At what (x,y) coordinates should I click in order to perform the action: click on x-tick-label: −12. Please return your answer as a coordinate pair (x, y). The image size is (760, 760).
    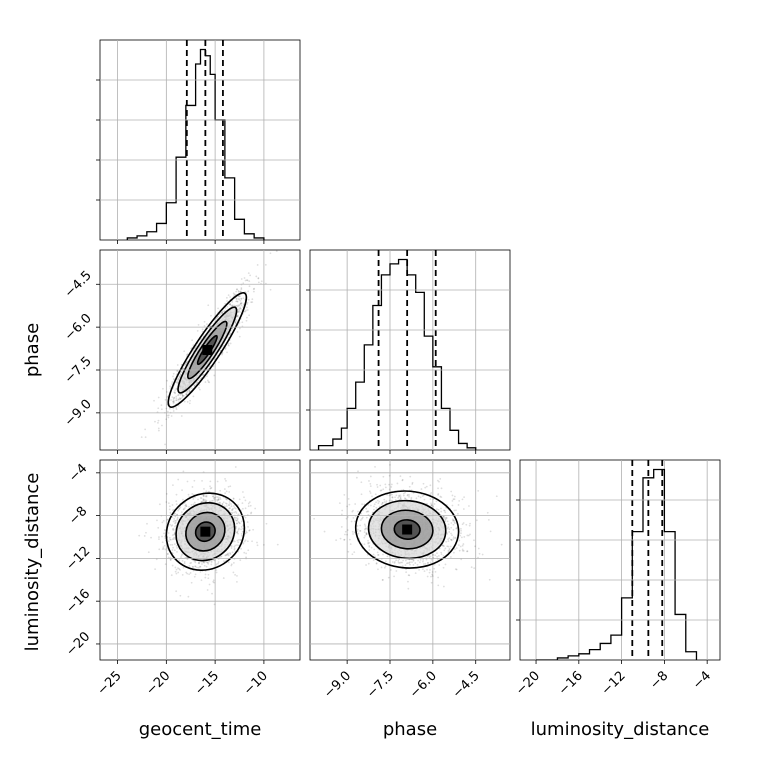
    Looking at the image, I should click on (614, 683).